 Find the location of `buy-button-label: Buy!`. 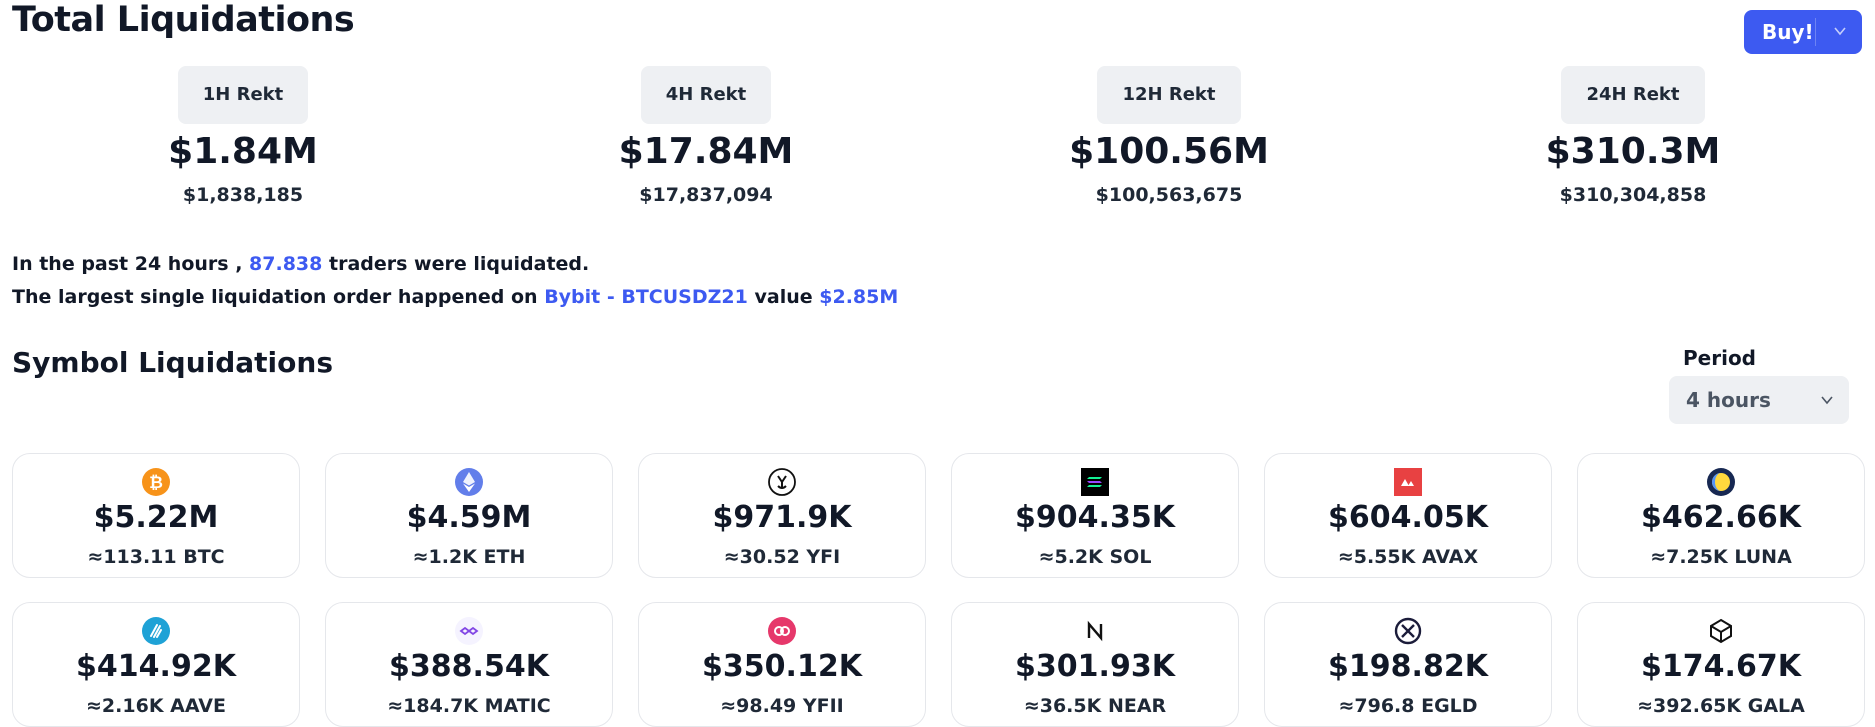

buy-button-label: Buy! is located at coordinates (1788, 32).